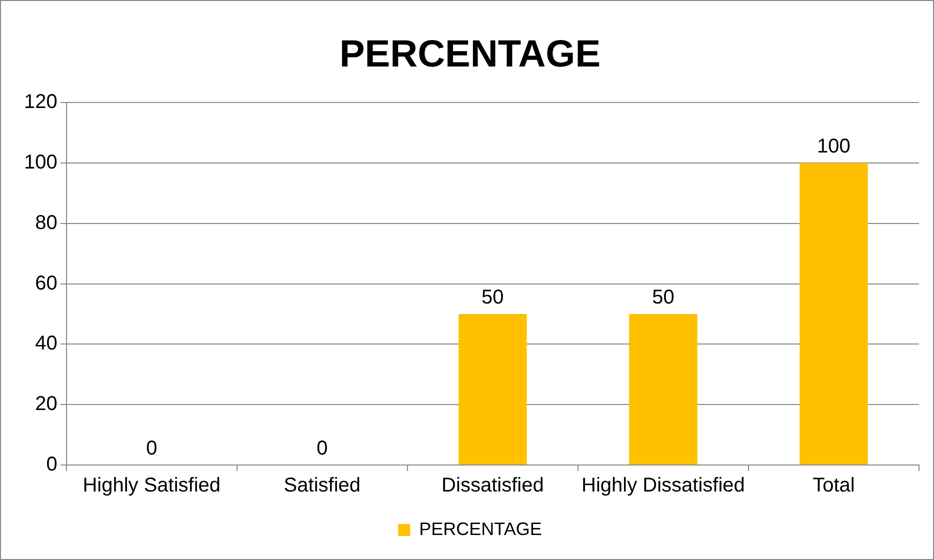  Describe the element at coordinates (41, 163) in the screenshot. I see `y-tick-label: 100` at that location.